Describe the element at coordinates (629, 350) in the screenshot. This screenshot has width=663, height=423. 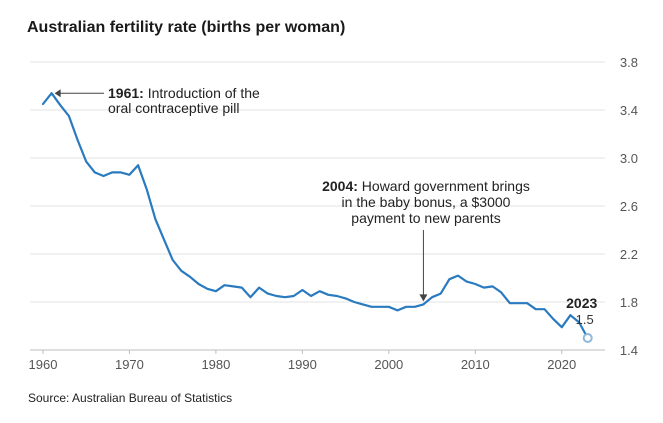
I see `y-tick-label: 1.4` at that location.